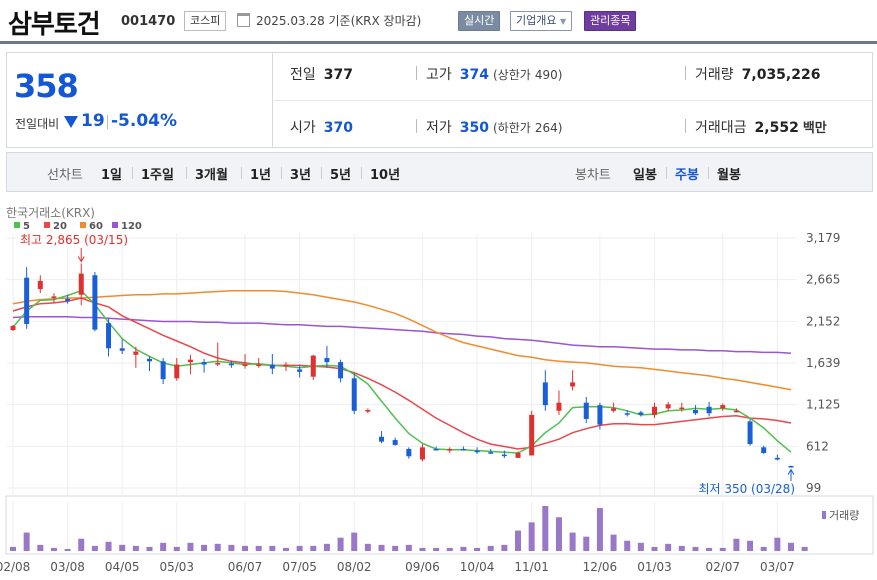 Image resolution: width=877 pixels, height=580 pixels. Describe the element at coordinates (341, 175) in the screenshot. I see `tab-5y: 5년` at that location.